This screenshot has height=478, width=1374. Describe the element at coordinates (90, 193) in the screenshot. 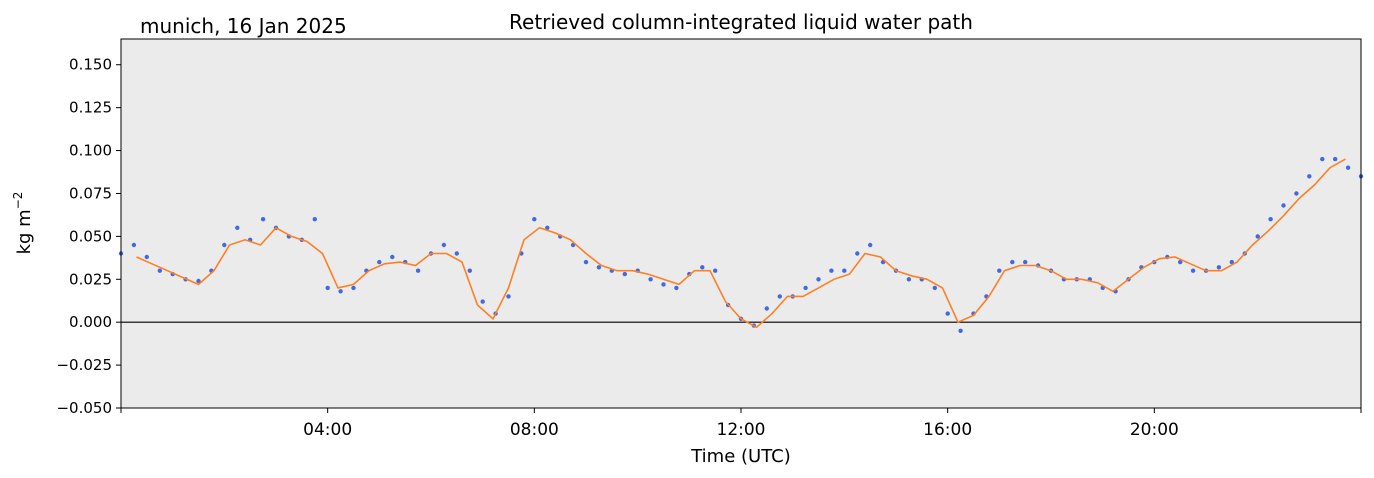

I see `y-tick-label: 0.075` at that location.